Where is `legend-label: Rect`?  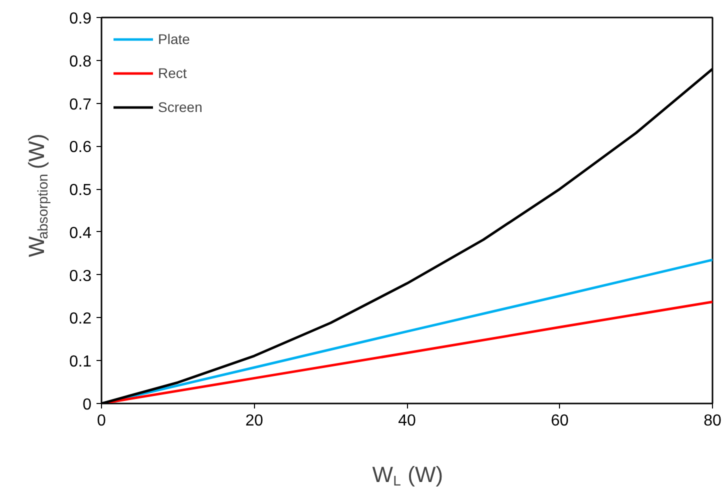
legend-label: Rect is located at coordinates (172, 73).